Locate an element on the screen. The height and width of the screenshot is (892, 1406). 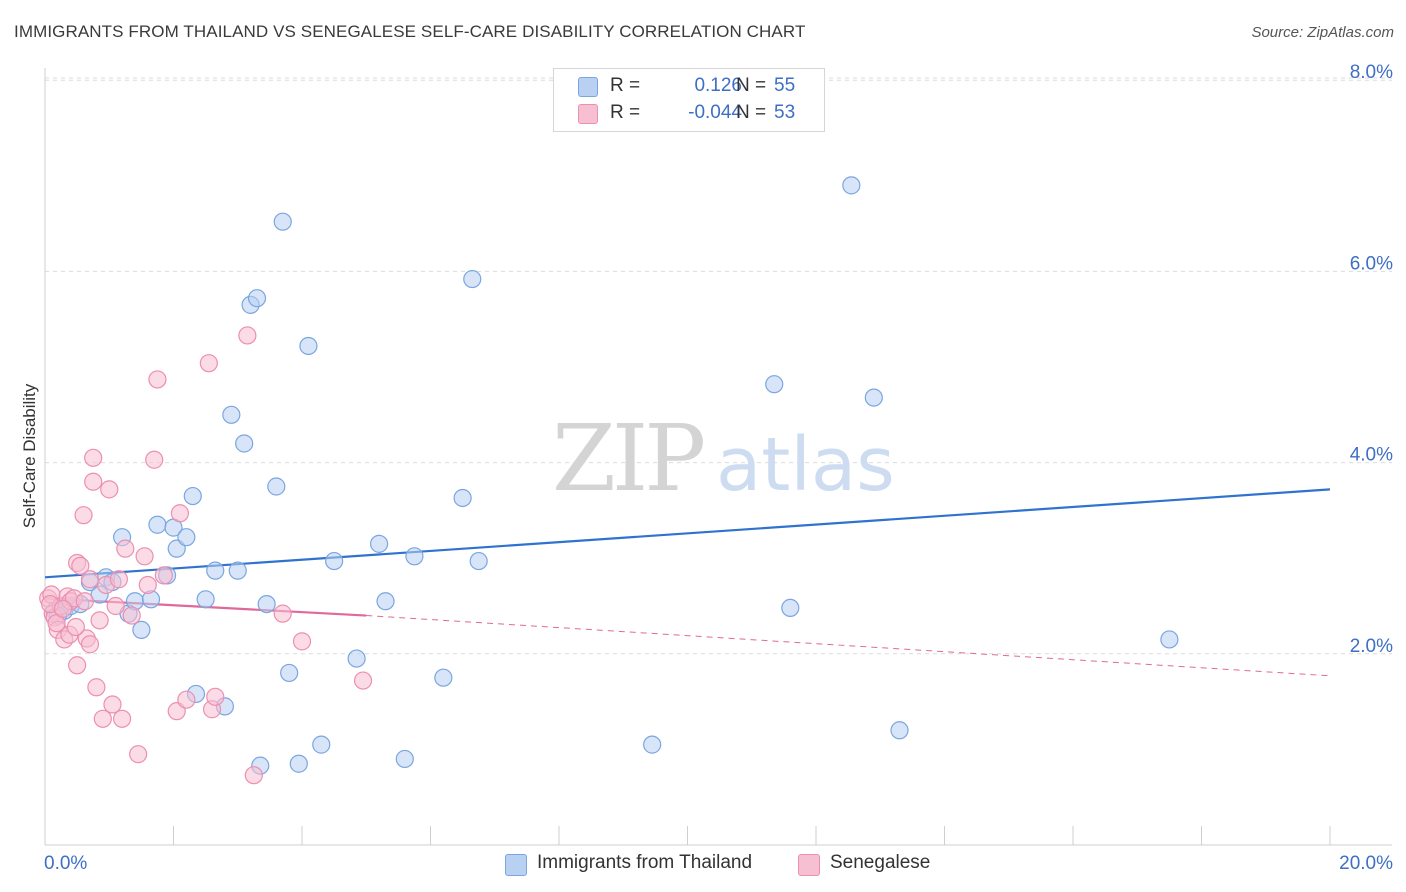
legend-label-thailand: Immigrants from Thailand is located at coordinates (645, 862).